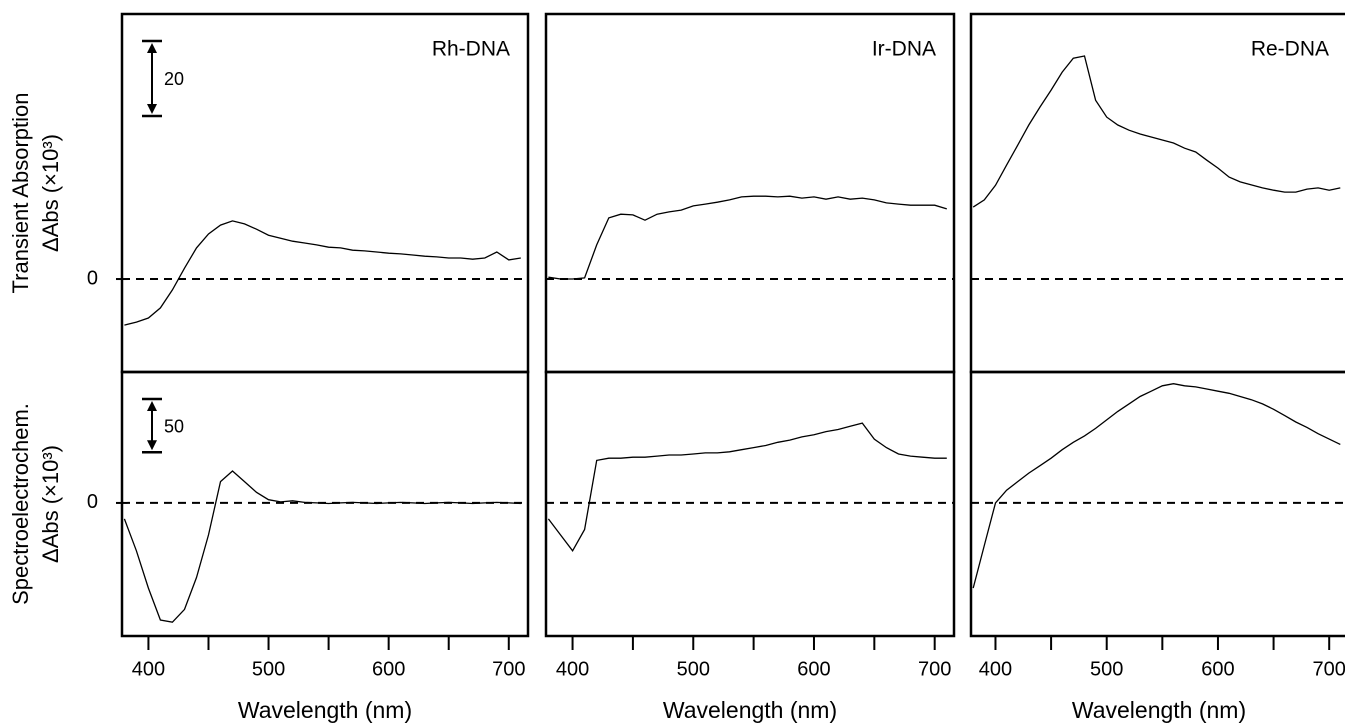 Image resolution: width=1345 pixels, height=727 pixels. Describe the element at coordinates (174, 426) in the screenshot. I see `scale-bar-label: 50` at that location.